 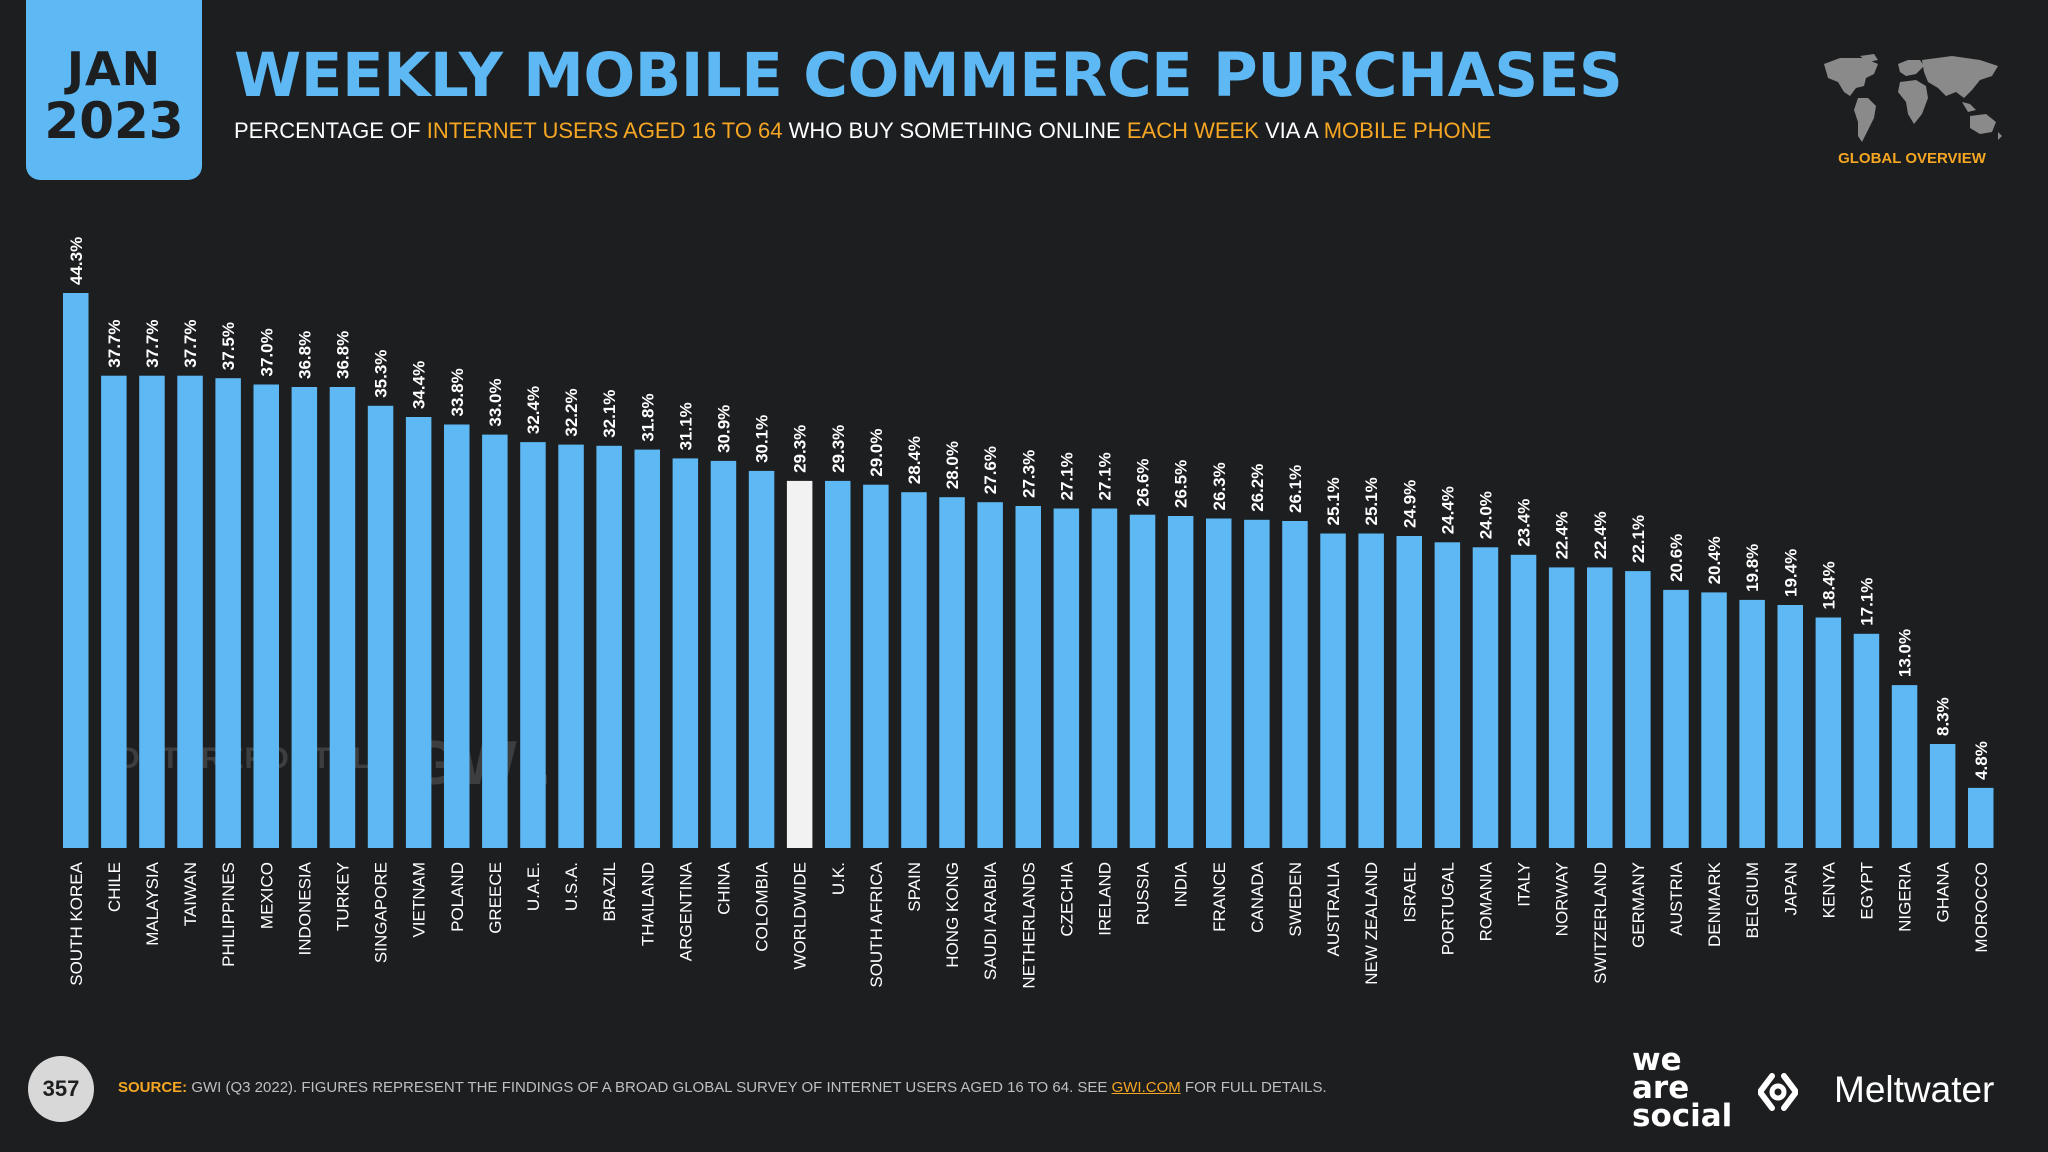 I want to click on value-label-spain: 28.4%, so click(x=914, y=460).